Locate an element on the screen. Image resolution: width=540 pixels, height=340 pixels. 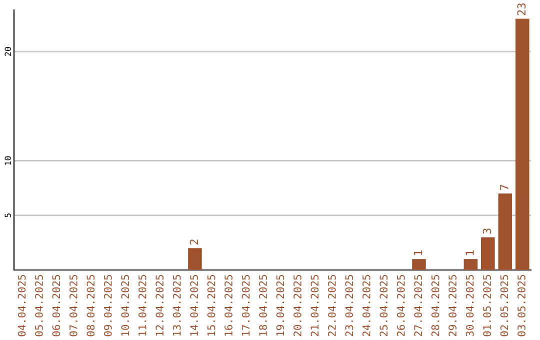
x-tick-label: 02.05.2025 is located at coordinates (504, 305).